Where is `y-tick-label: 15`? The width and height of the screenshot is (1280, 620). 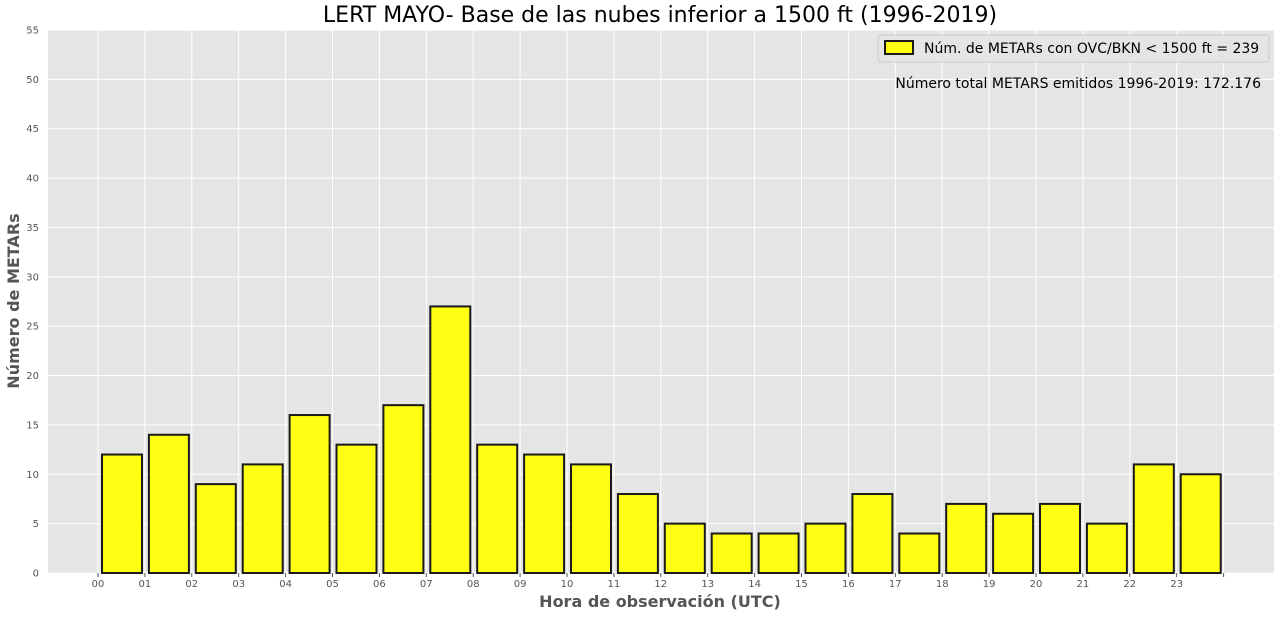 y-tick-label: 15 is located at coordinates (32, 425).